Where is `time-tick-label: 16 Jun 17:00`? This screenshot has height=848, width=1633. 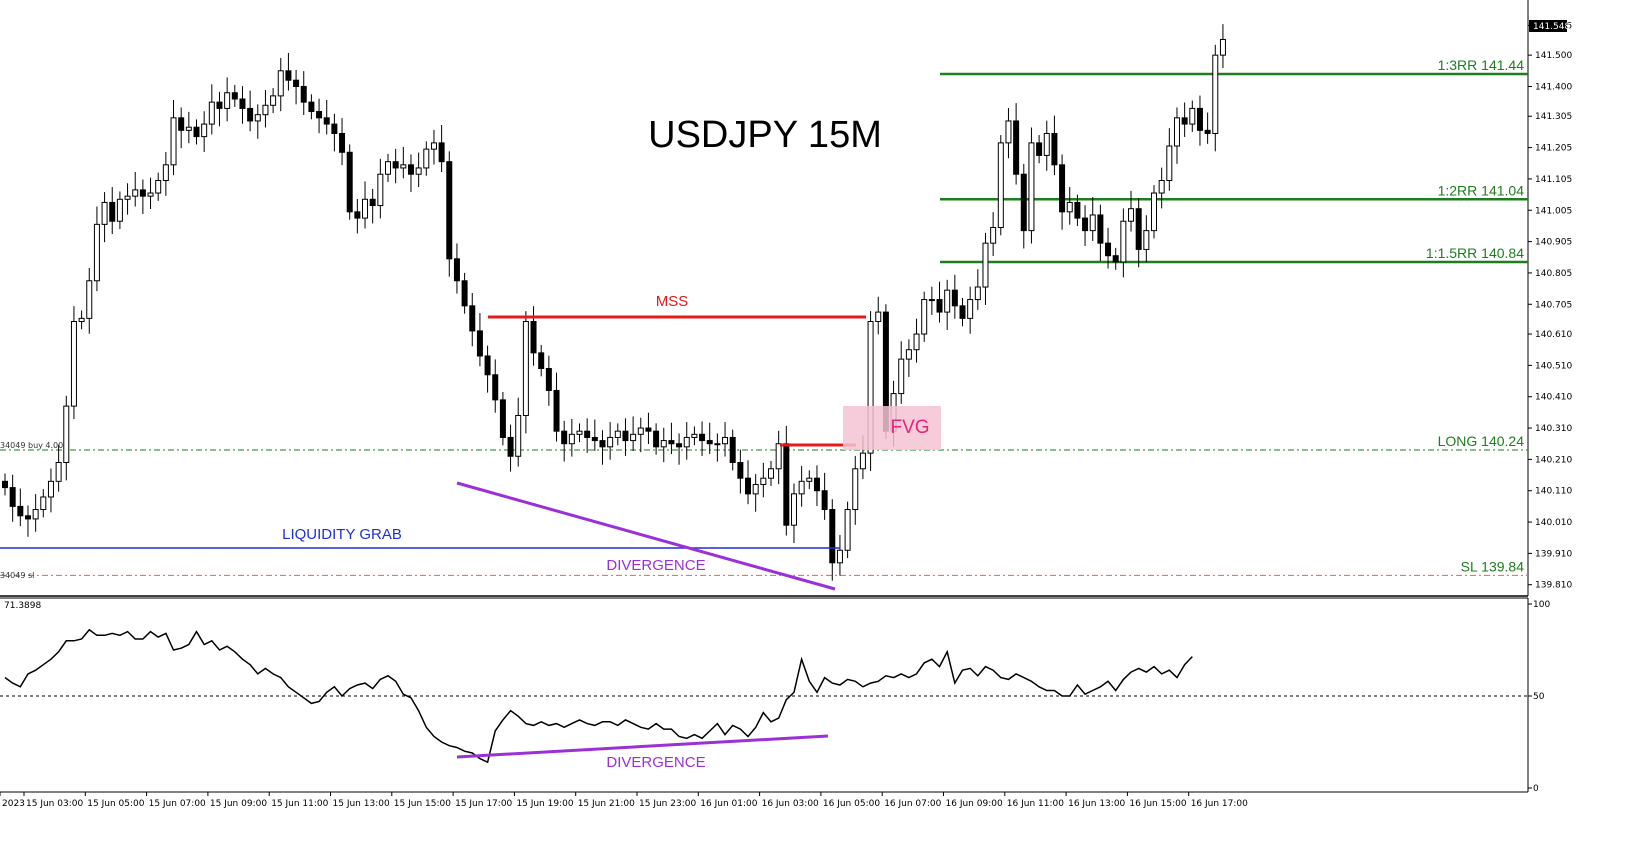 time-tick-label: 16 Jun 17:00 is located at coordinates (1219, 804).